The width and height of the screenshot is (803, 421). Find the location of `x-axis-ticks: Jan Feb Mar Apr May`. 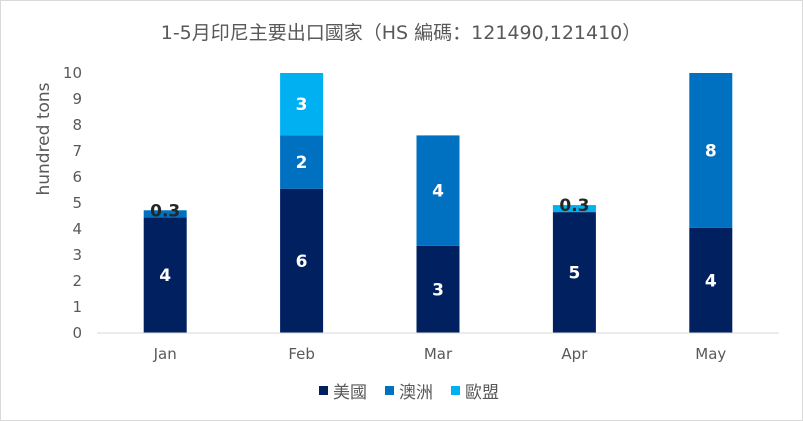

x-axis-ticks: Jan Feb Mar Apr May is located at coordinates (440, 354).